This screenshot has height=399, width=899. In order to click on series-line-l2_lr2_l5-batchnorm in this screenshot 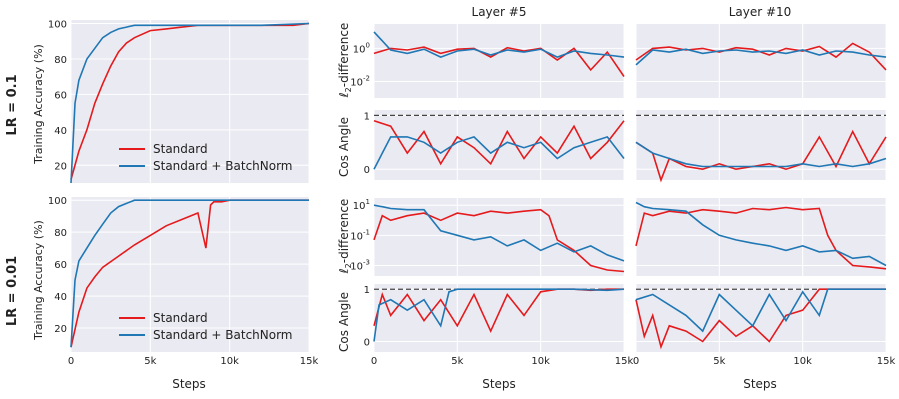, I will do `click(499, 233)`.